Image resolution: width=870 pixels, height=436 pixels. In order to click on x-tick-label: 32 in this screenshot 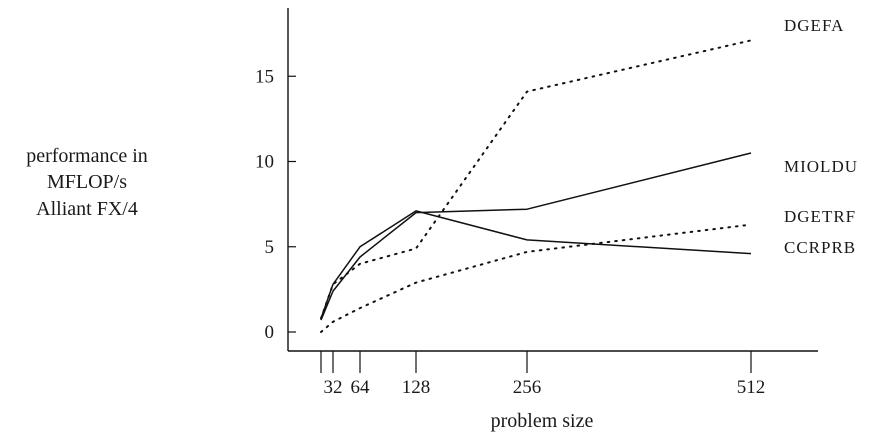, I will do `click(333, 387)`.